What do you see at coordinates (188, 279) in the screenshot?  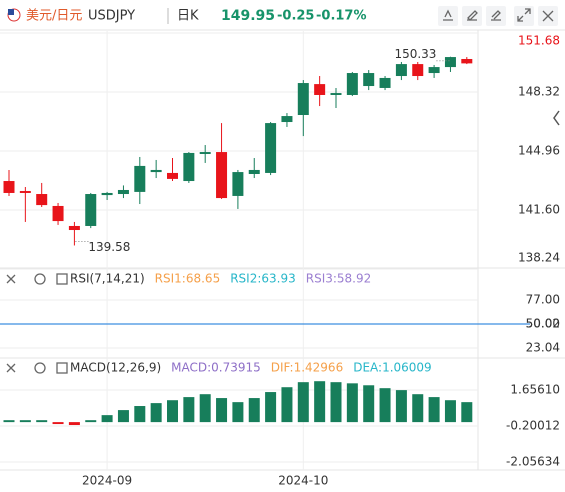 I see `legend-entry: RSI1:68.65` at bounding box center [188, 279].